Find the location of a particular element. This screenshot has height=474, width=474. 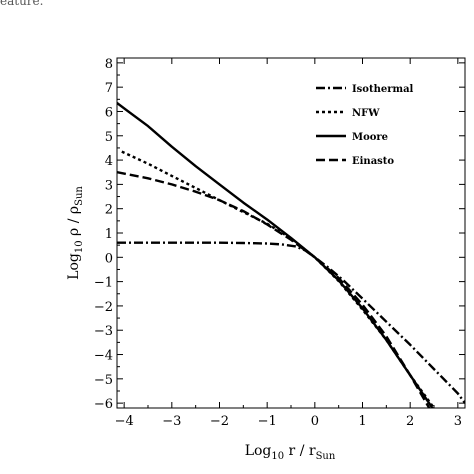

y-tick-label: −5 is located at coordinates (103, 380).